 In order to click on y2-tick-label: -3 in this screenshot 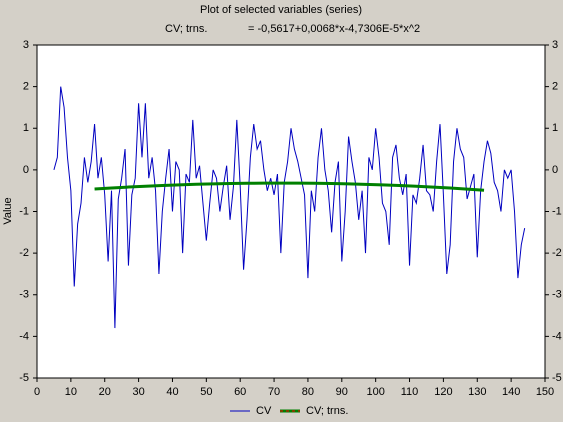, I will do `click(557, 295)`.